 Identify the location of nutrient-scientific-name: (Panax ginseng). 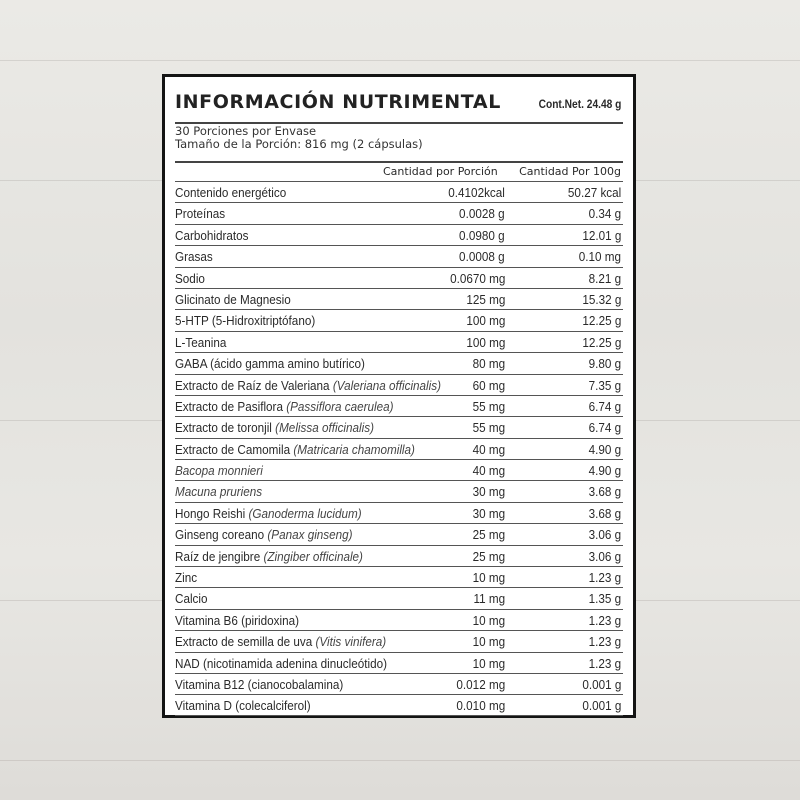
(310, 535).